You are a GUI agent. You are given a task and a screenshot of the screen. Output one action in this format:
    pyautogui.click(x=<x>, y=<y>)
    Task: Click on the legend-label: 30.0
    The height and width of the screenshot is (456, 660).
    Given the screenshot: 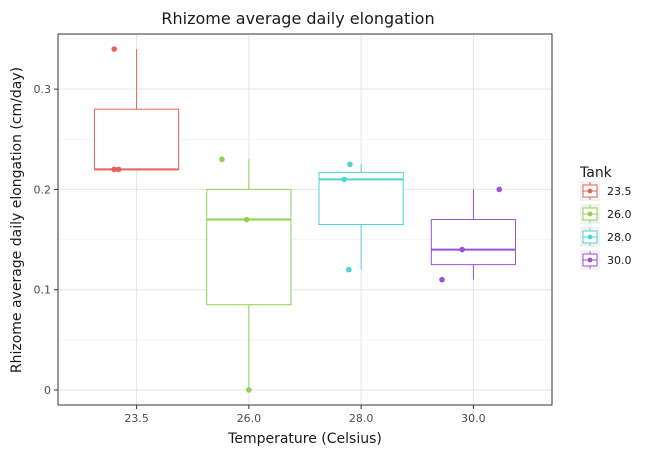 What is the action you would take?
    pyautogui.click(x=619, y=260)
    